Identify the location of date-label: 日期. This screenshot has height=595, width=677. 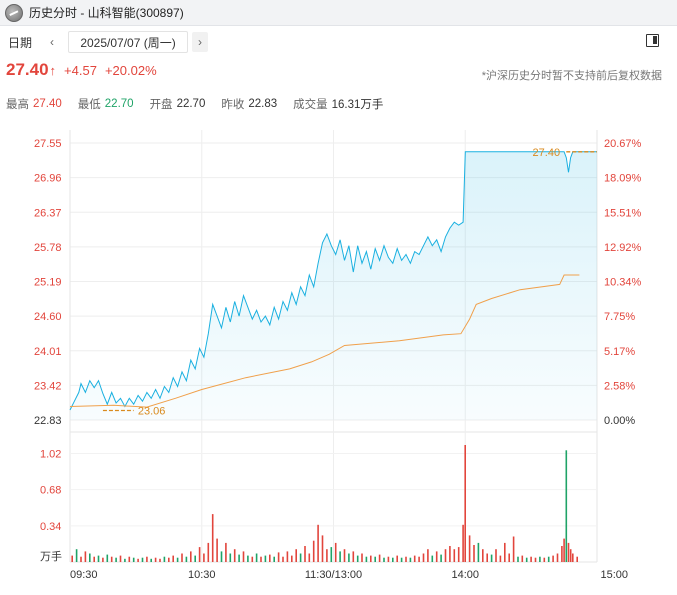
(20, 42).